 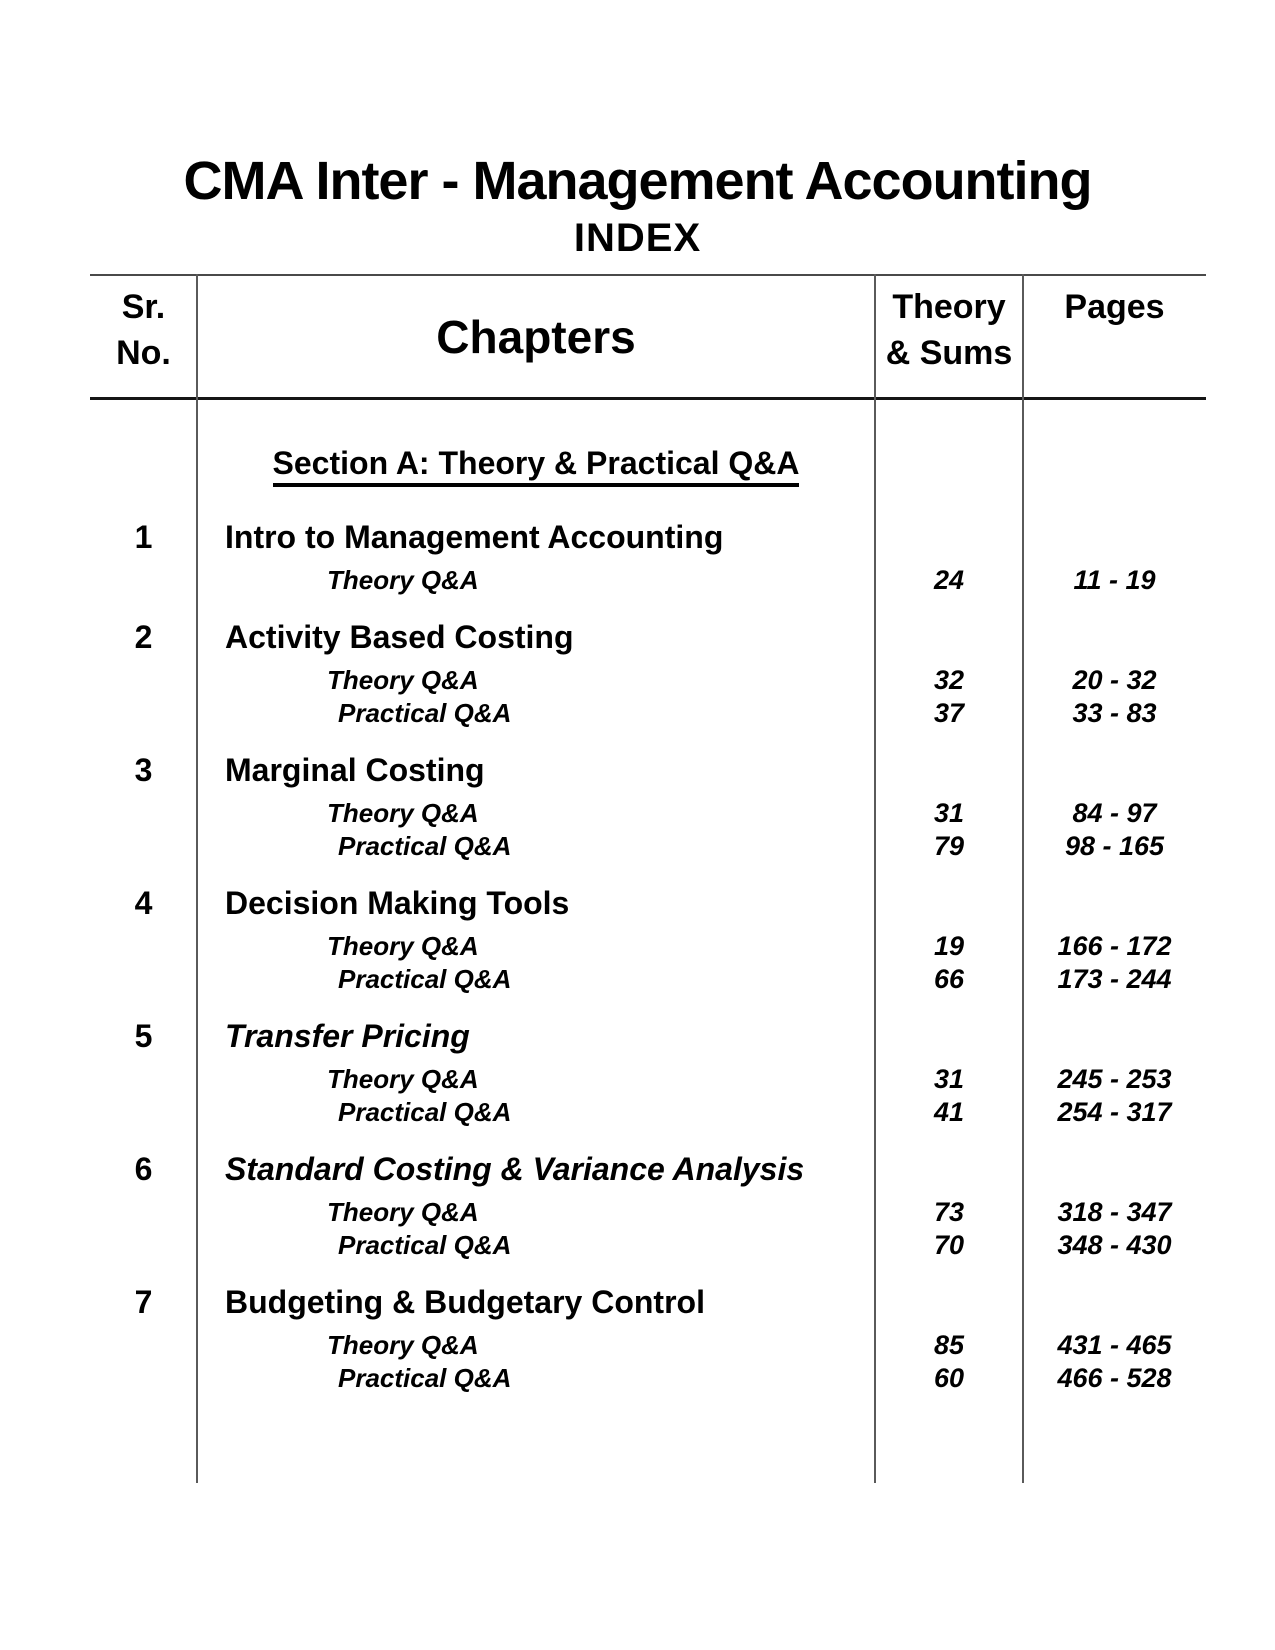 I want to click on theory-sums-count: 73, so click(x=949, y=1212).